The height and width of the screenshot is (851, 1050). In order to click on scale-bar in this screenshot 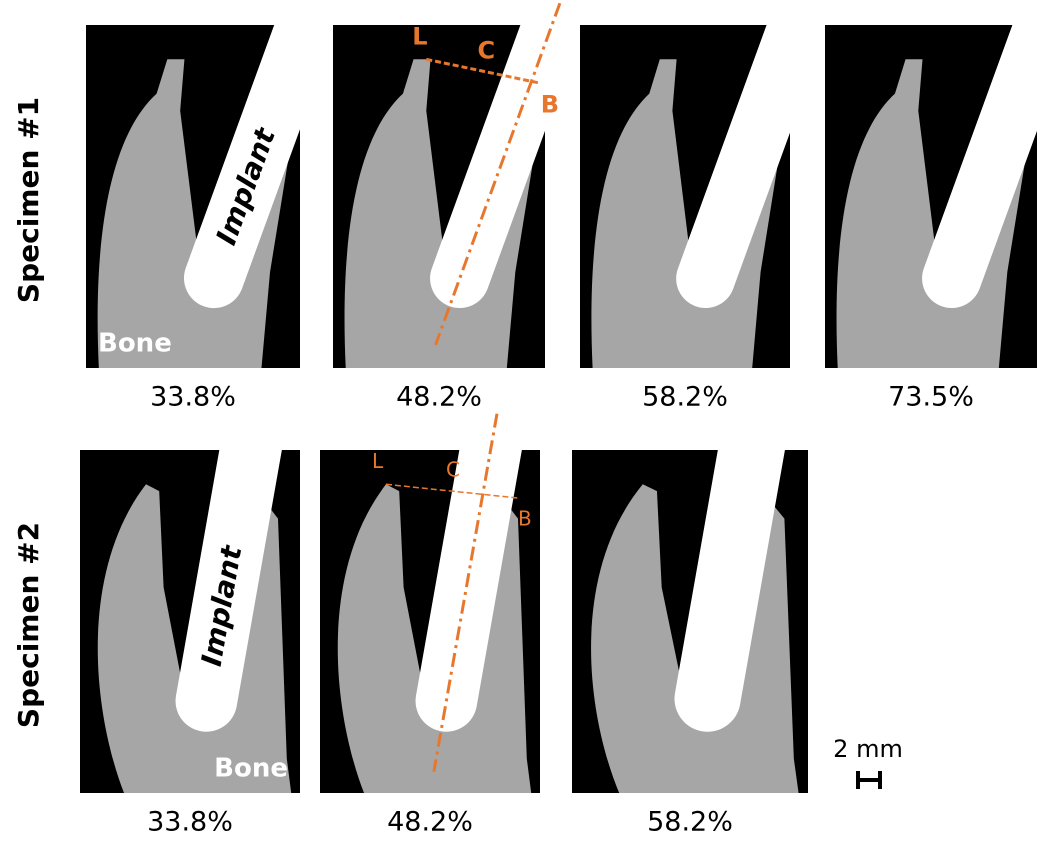, I will do `click(869, 780)`.